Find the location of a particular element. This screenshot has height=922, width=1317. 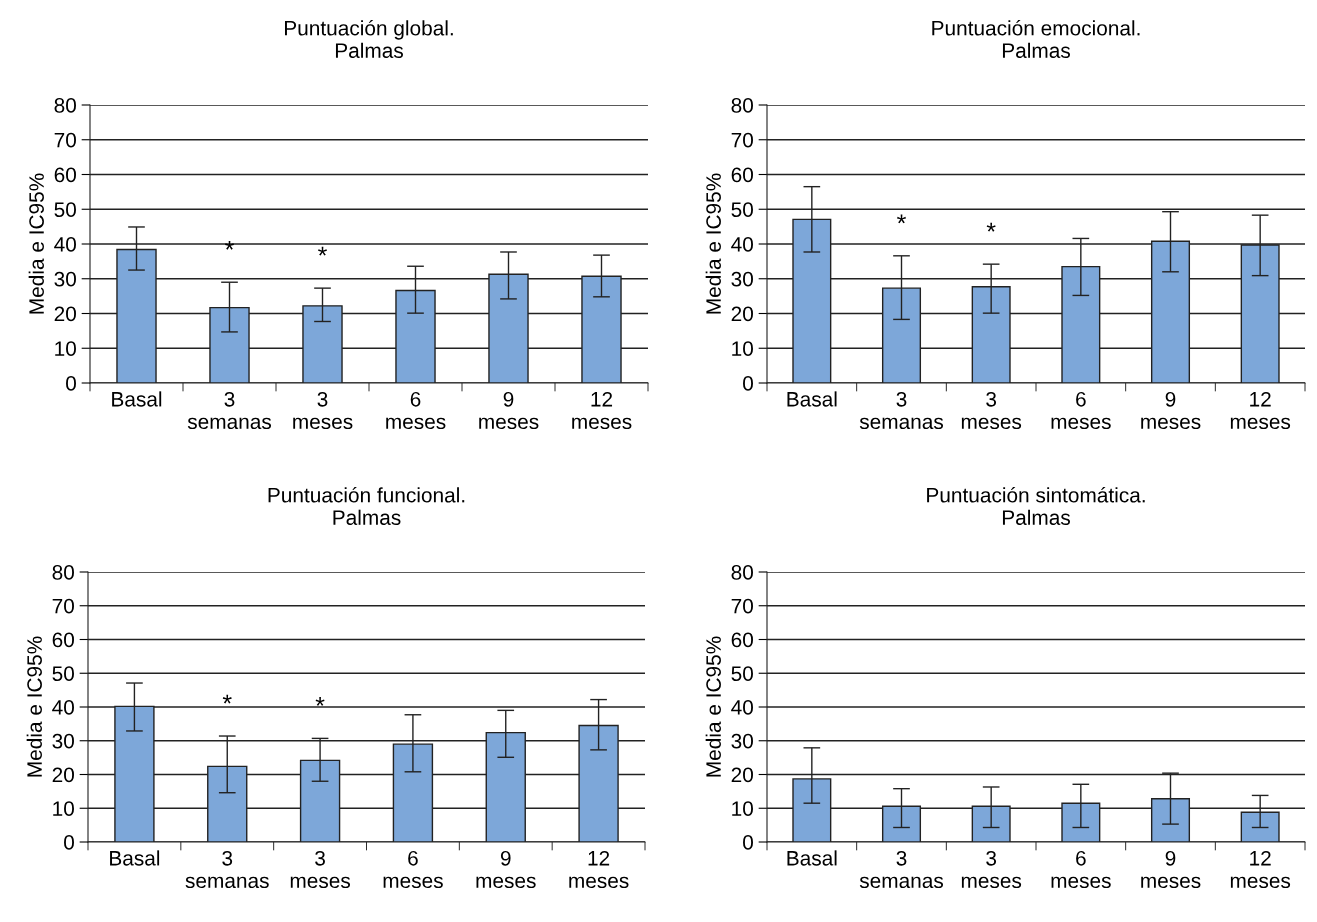

chart-title: Puntuación funcional. Palmas is located at coordinates (366, 506).